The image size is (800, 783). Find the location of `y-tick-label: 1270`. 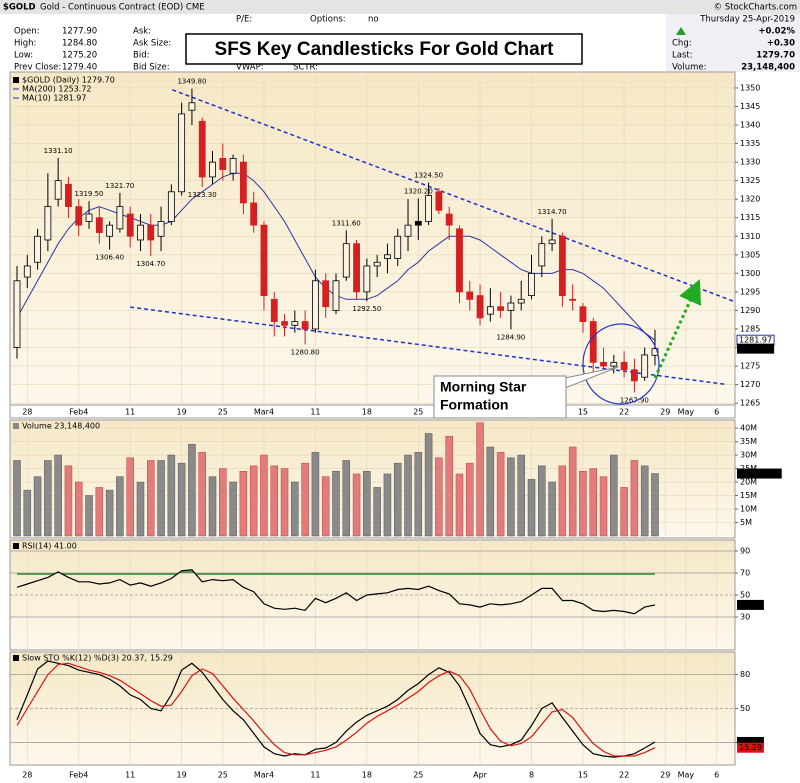

y-tick-label: 1270 is located at coordinates (750, 384).